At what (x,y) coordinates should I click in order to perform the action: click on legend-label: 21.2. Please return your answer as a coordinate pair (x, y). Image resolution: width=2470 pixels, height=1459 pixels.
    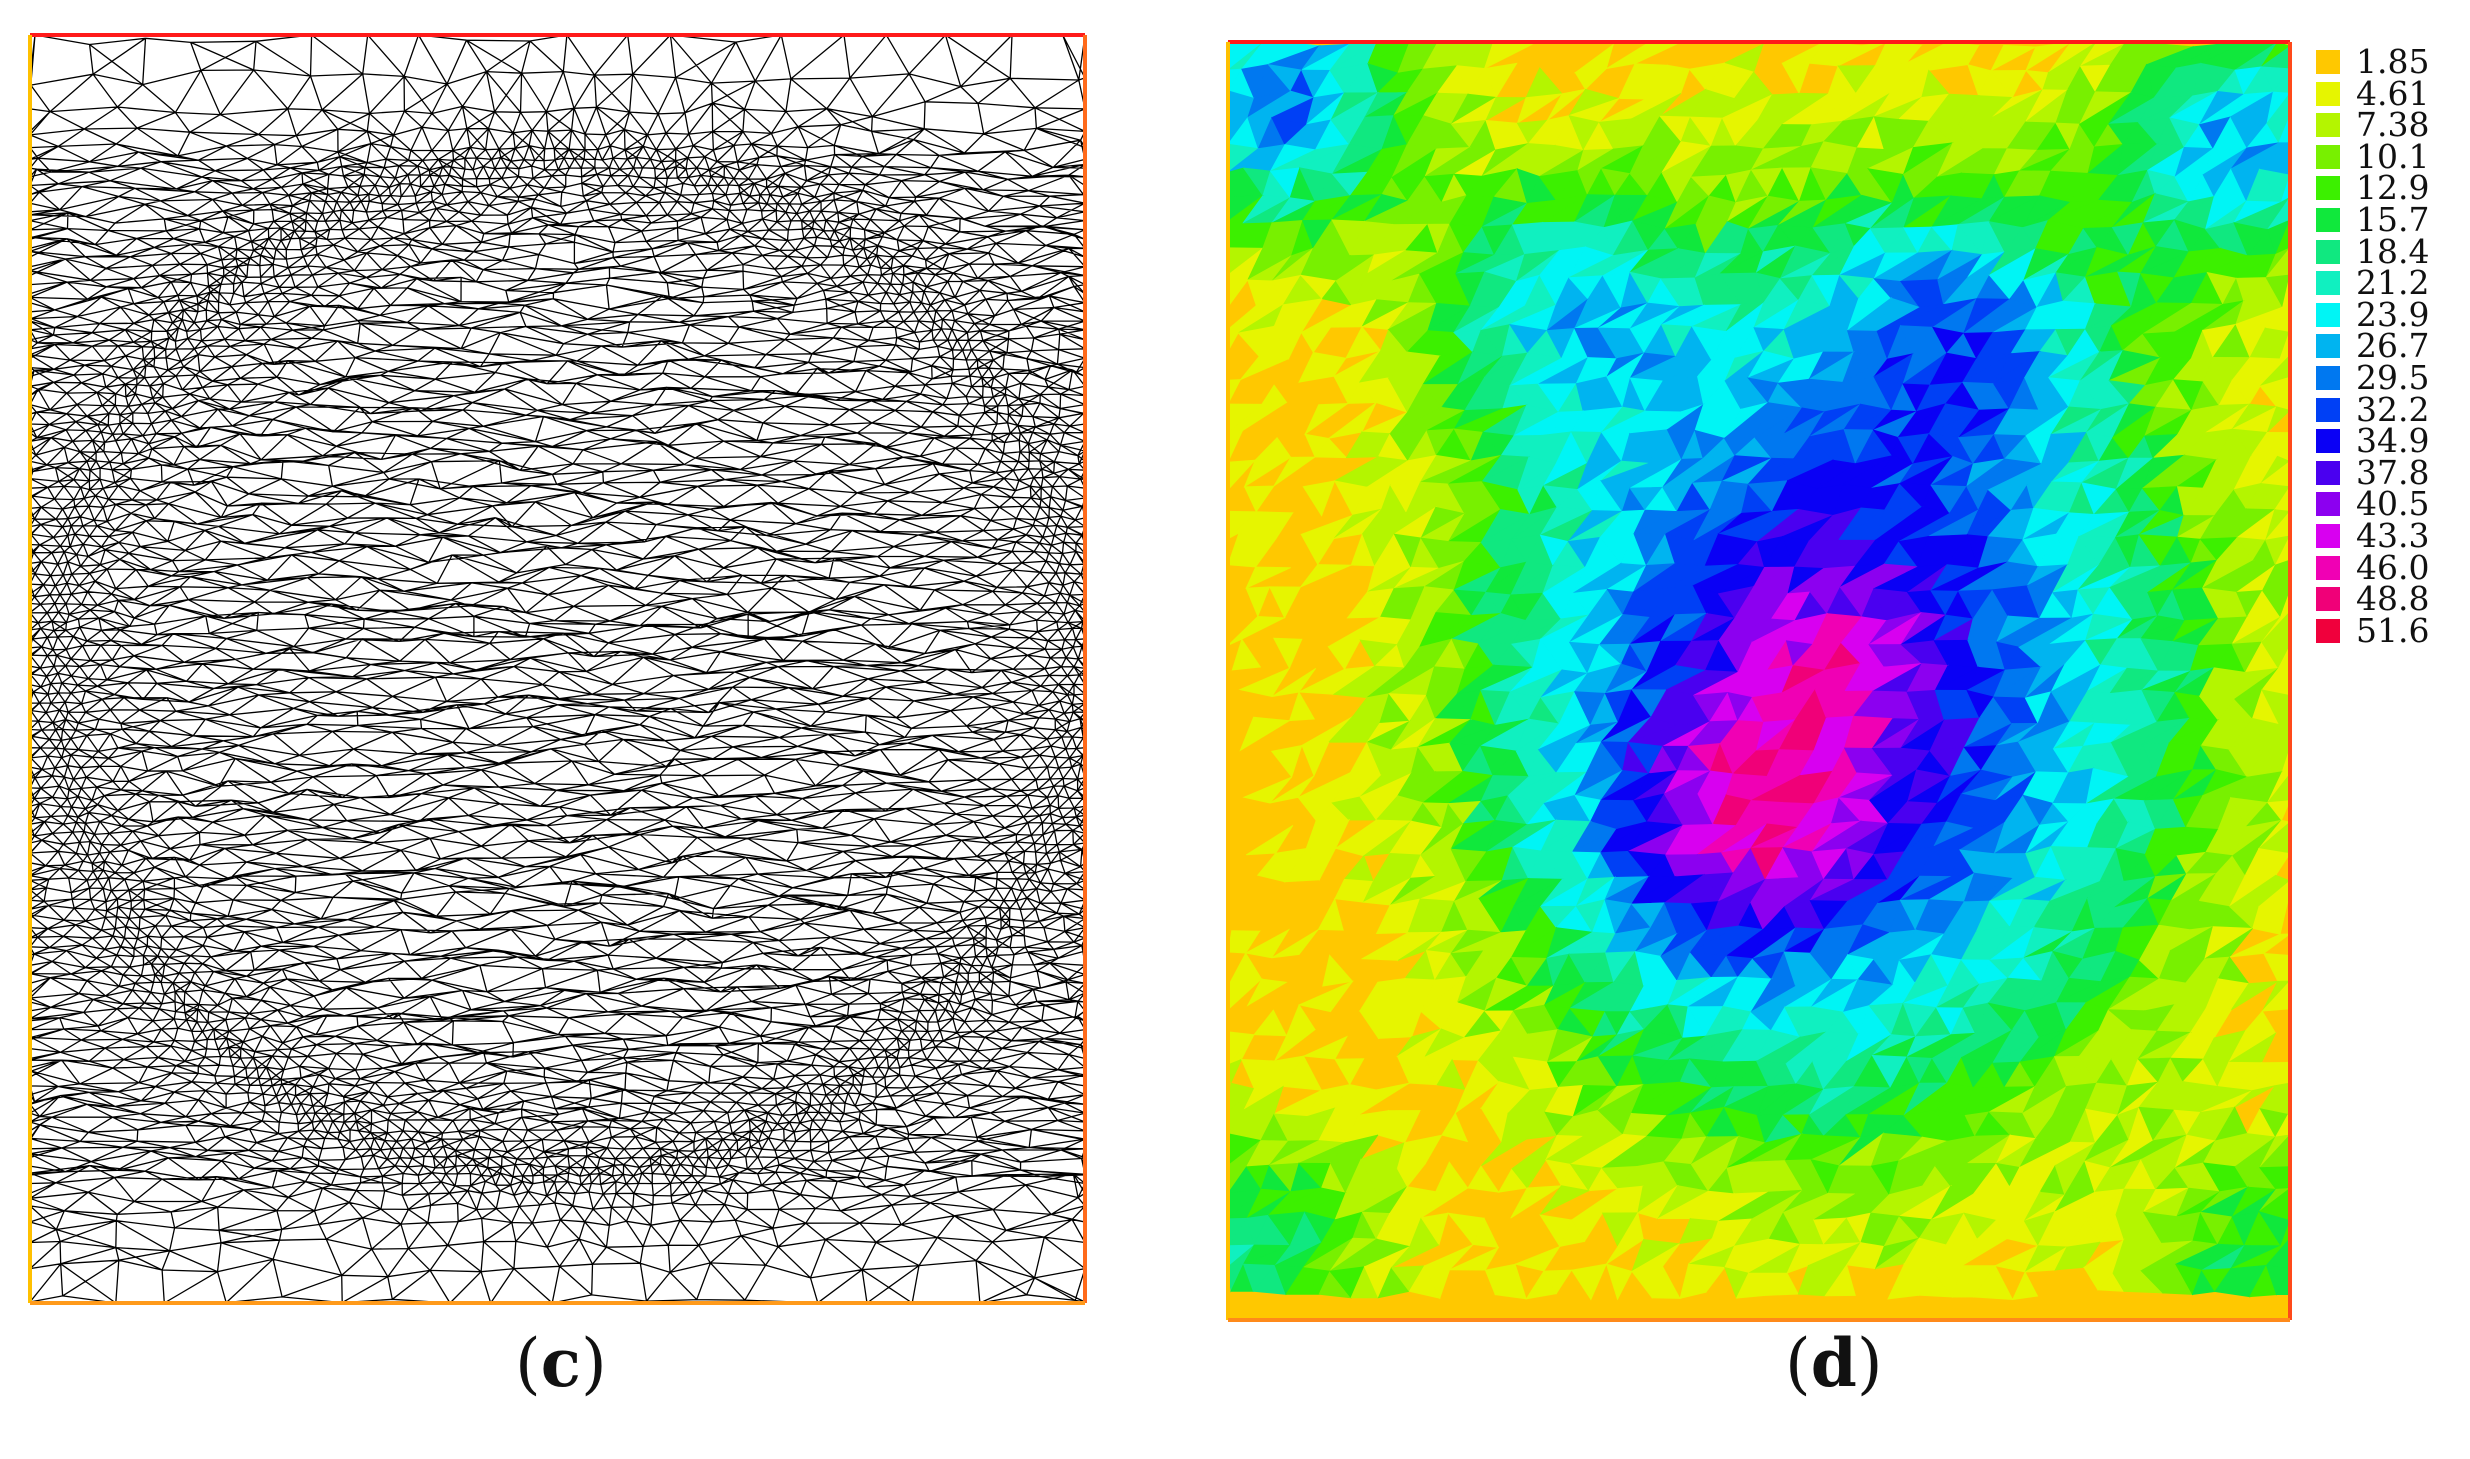
    Looking at the image, I should click on (2393, 283).